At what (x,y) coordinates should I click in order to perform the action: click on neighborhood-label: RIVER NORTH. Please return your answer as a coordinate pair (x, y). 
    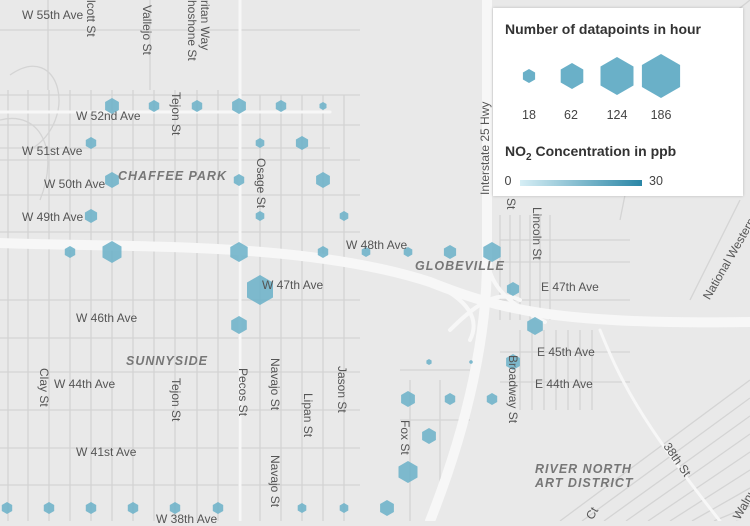
    Looking at the image, I should click on (583, 469).